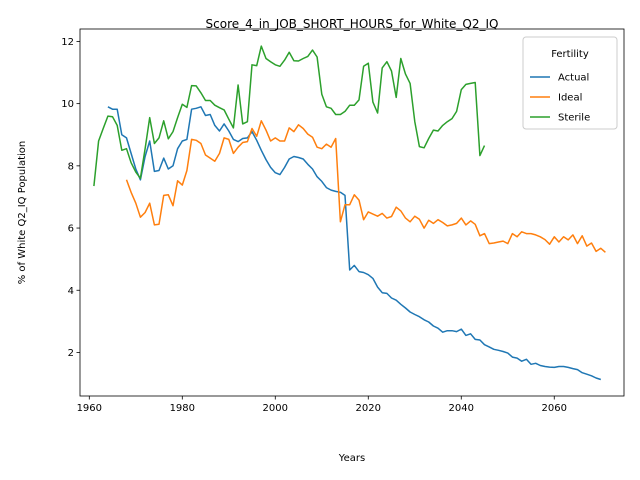 The width and height of the screenshot is (640, 480). I want to click on y-axis-label: % of White Q2_IQ Population, so click(22, 213).